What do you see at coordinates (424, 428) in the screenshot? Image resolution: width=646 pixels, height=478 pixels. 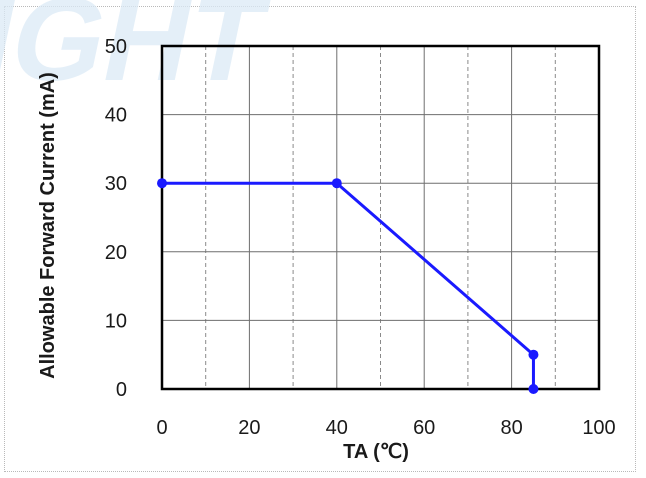 I see `x-tick-label: 60` at bounding box center [424, 428].